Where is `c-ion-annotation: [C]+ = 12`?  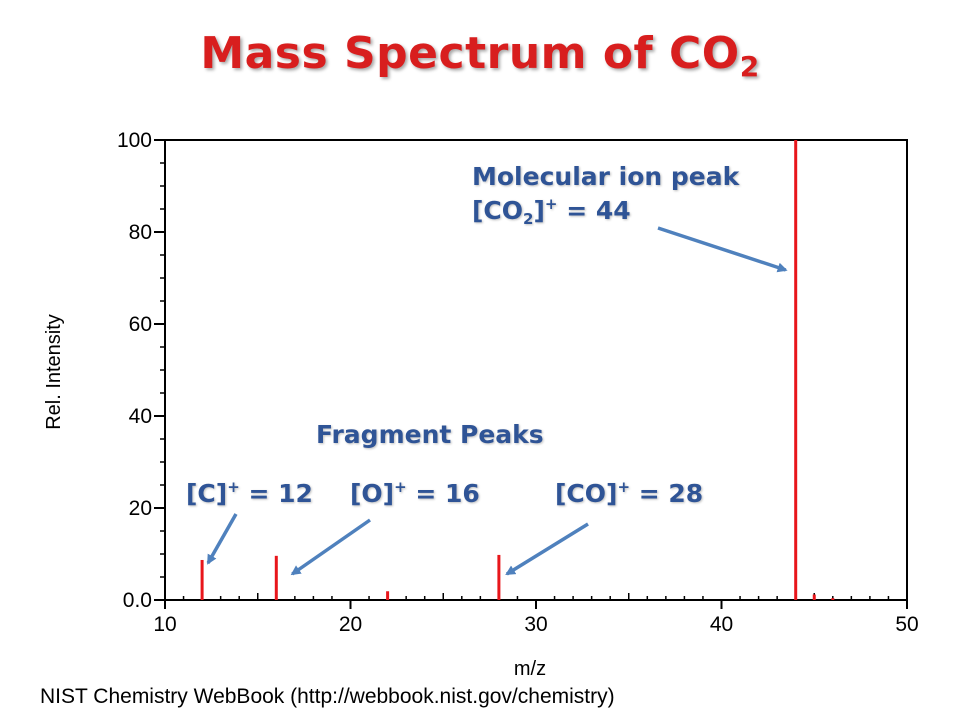
c-ion-annotation: [C]+ = 12 is located at coordinates (249, 493).